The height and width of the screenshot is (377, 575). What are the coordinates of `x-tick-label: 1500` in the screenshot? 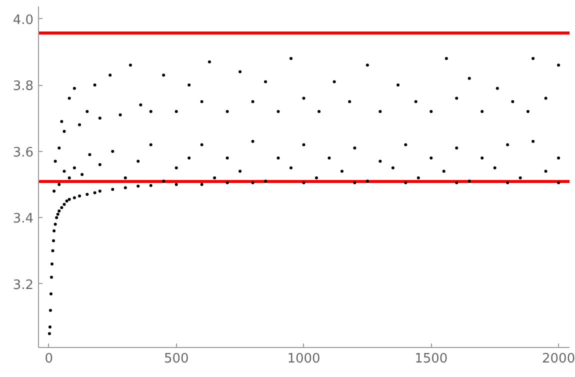 It's located at (431, 359).